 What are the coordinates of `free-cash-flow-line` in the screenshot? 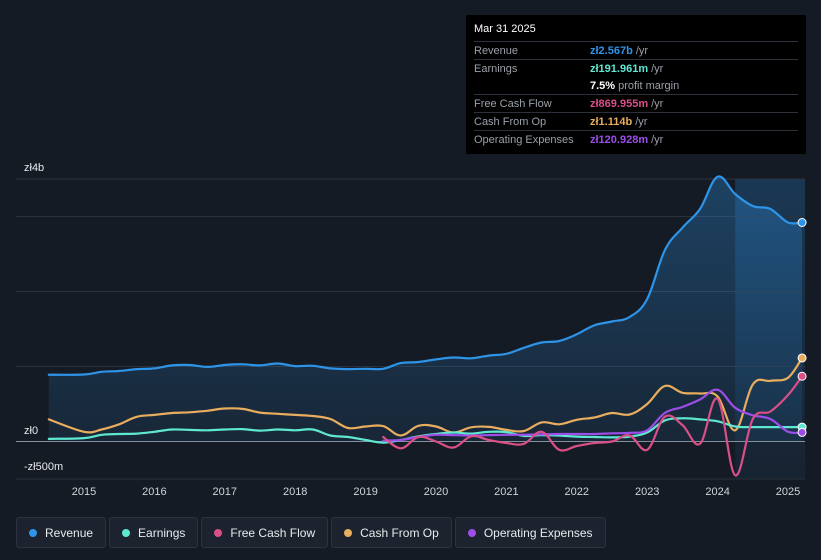 It's located at (593, 426).